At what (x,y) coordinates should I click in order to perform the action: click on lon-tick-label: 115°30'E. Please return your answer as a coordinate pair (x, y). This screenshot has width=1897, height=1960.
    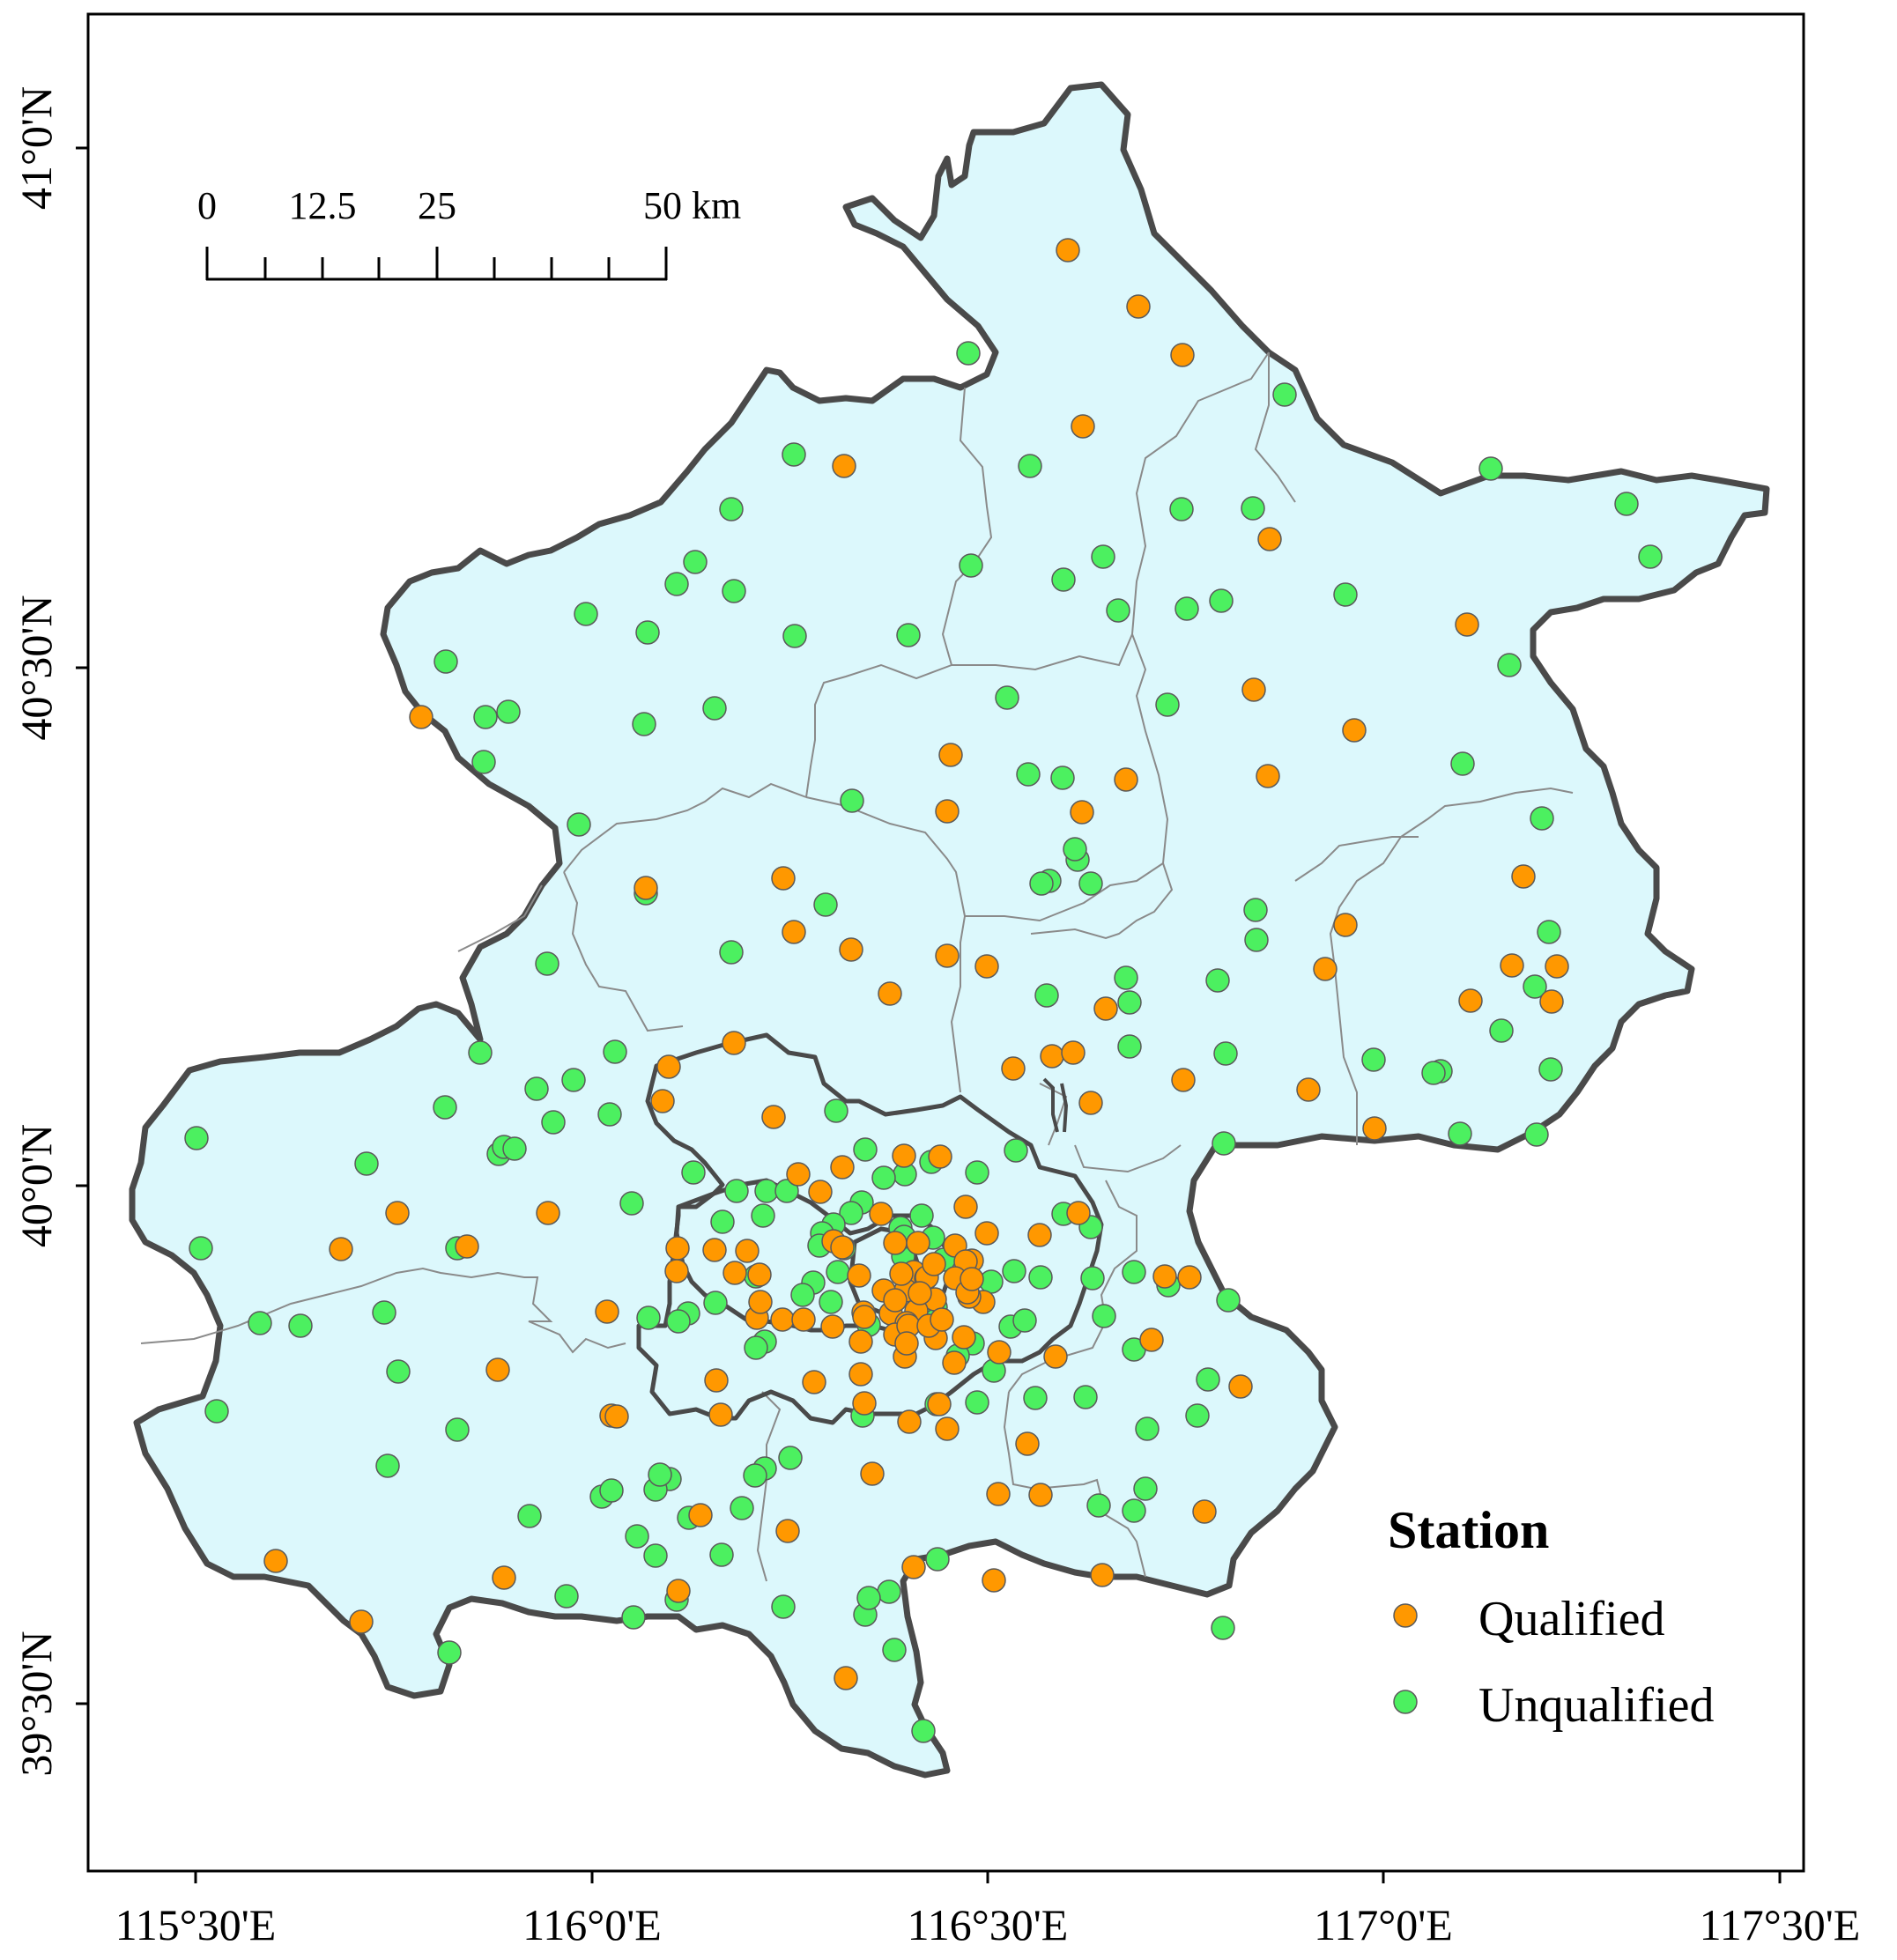
    Looking at the image, I should click on (196, 1924).